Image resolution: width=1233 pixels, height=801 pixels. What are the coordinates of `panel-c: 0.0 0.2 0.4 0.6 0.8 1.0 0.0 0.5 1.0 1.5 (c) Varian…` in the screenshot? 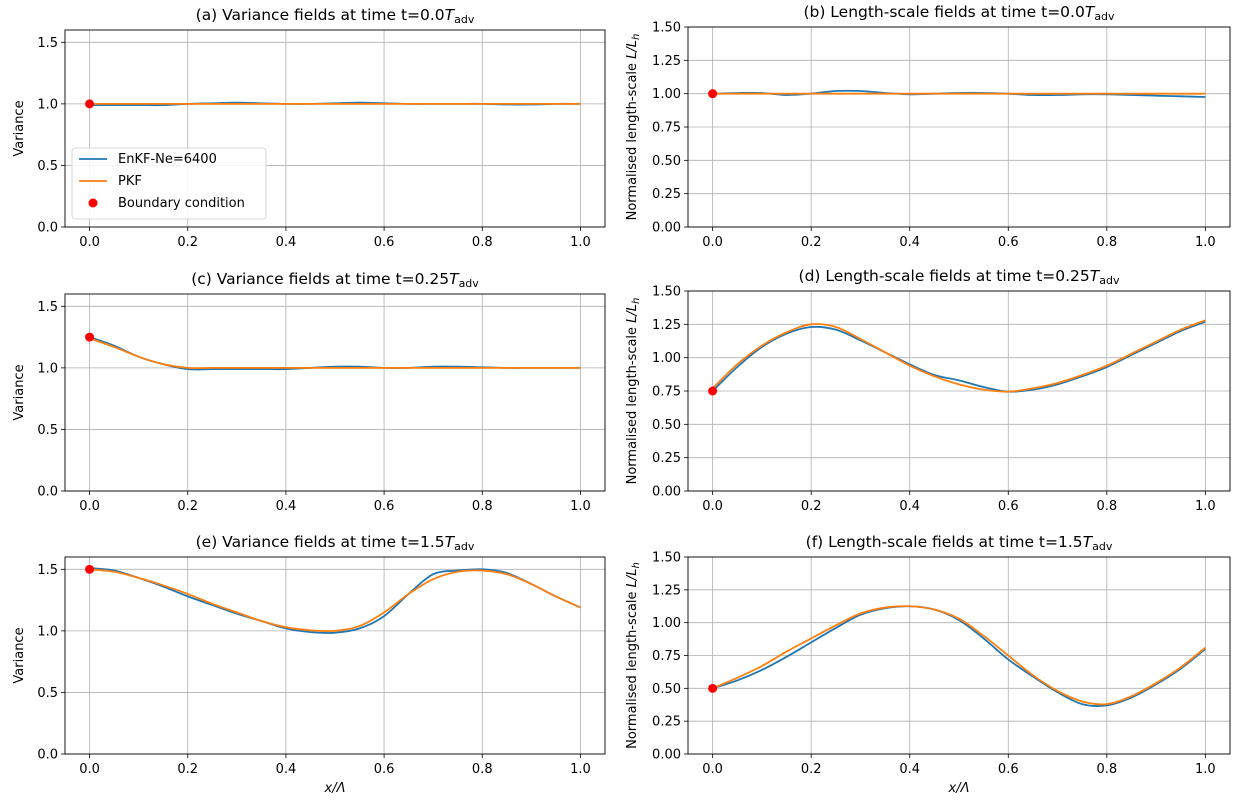 It's located at (309, 392).